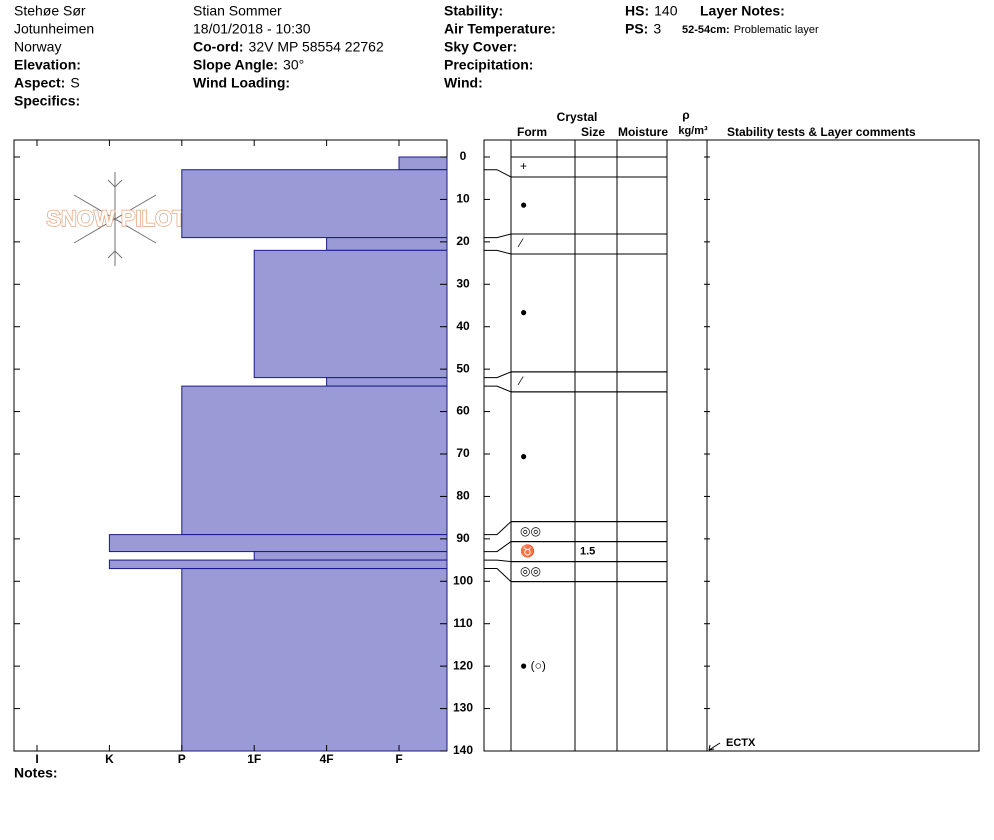 This screenshot has height=840, width=994. What do you see at coordinates (821, 132) in the screenshot?
I see `col-comments: Stability tests & Layer comments` at bounding box center [821, 132].